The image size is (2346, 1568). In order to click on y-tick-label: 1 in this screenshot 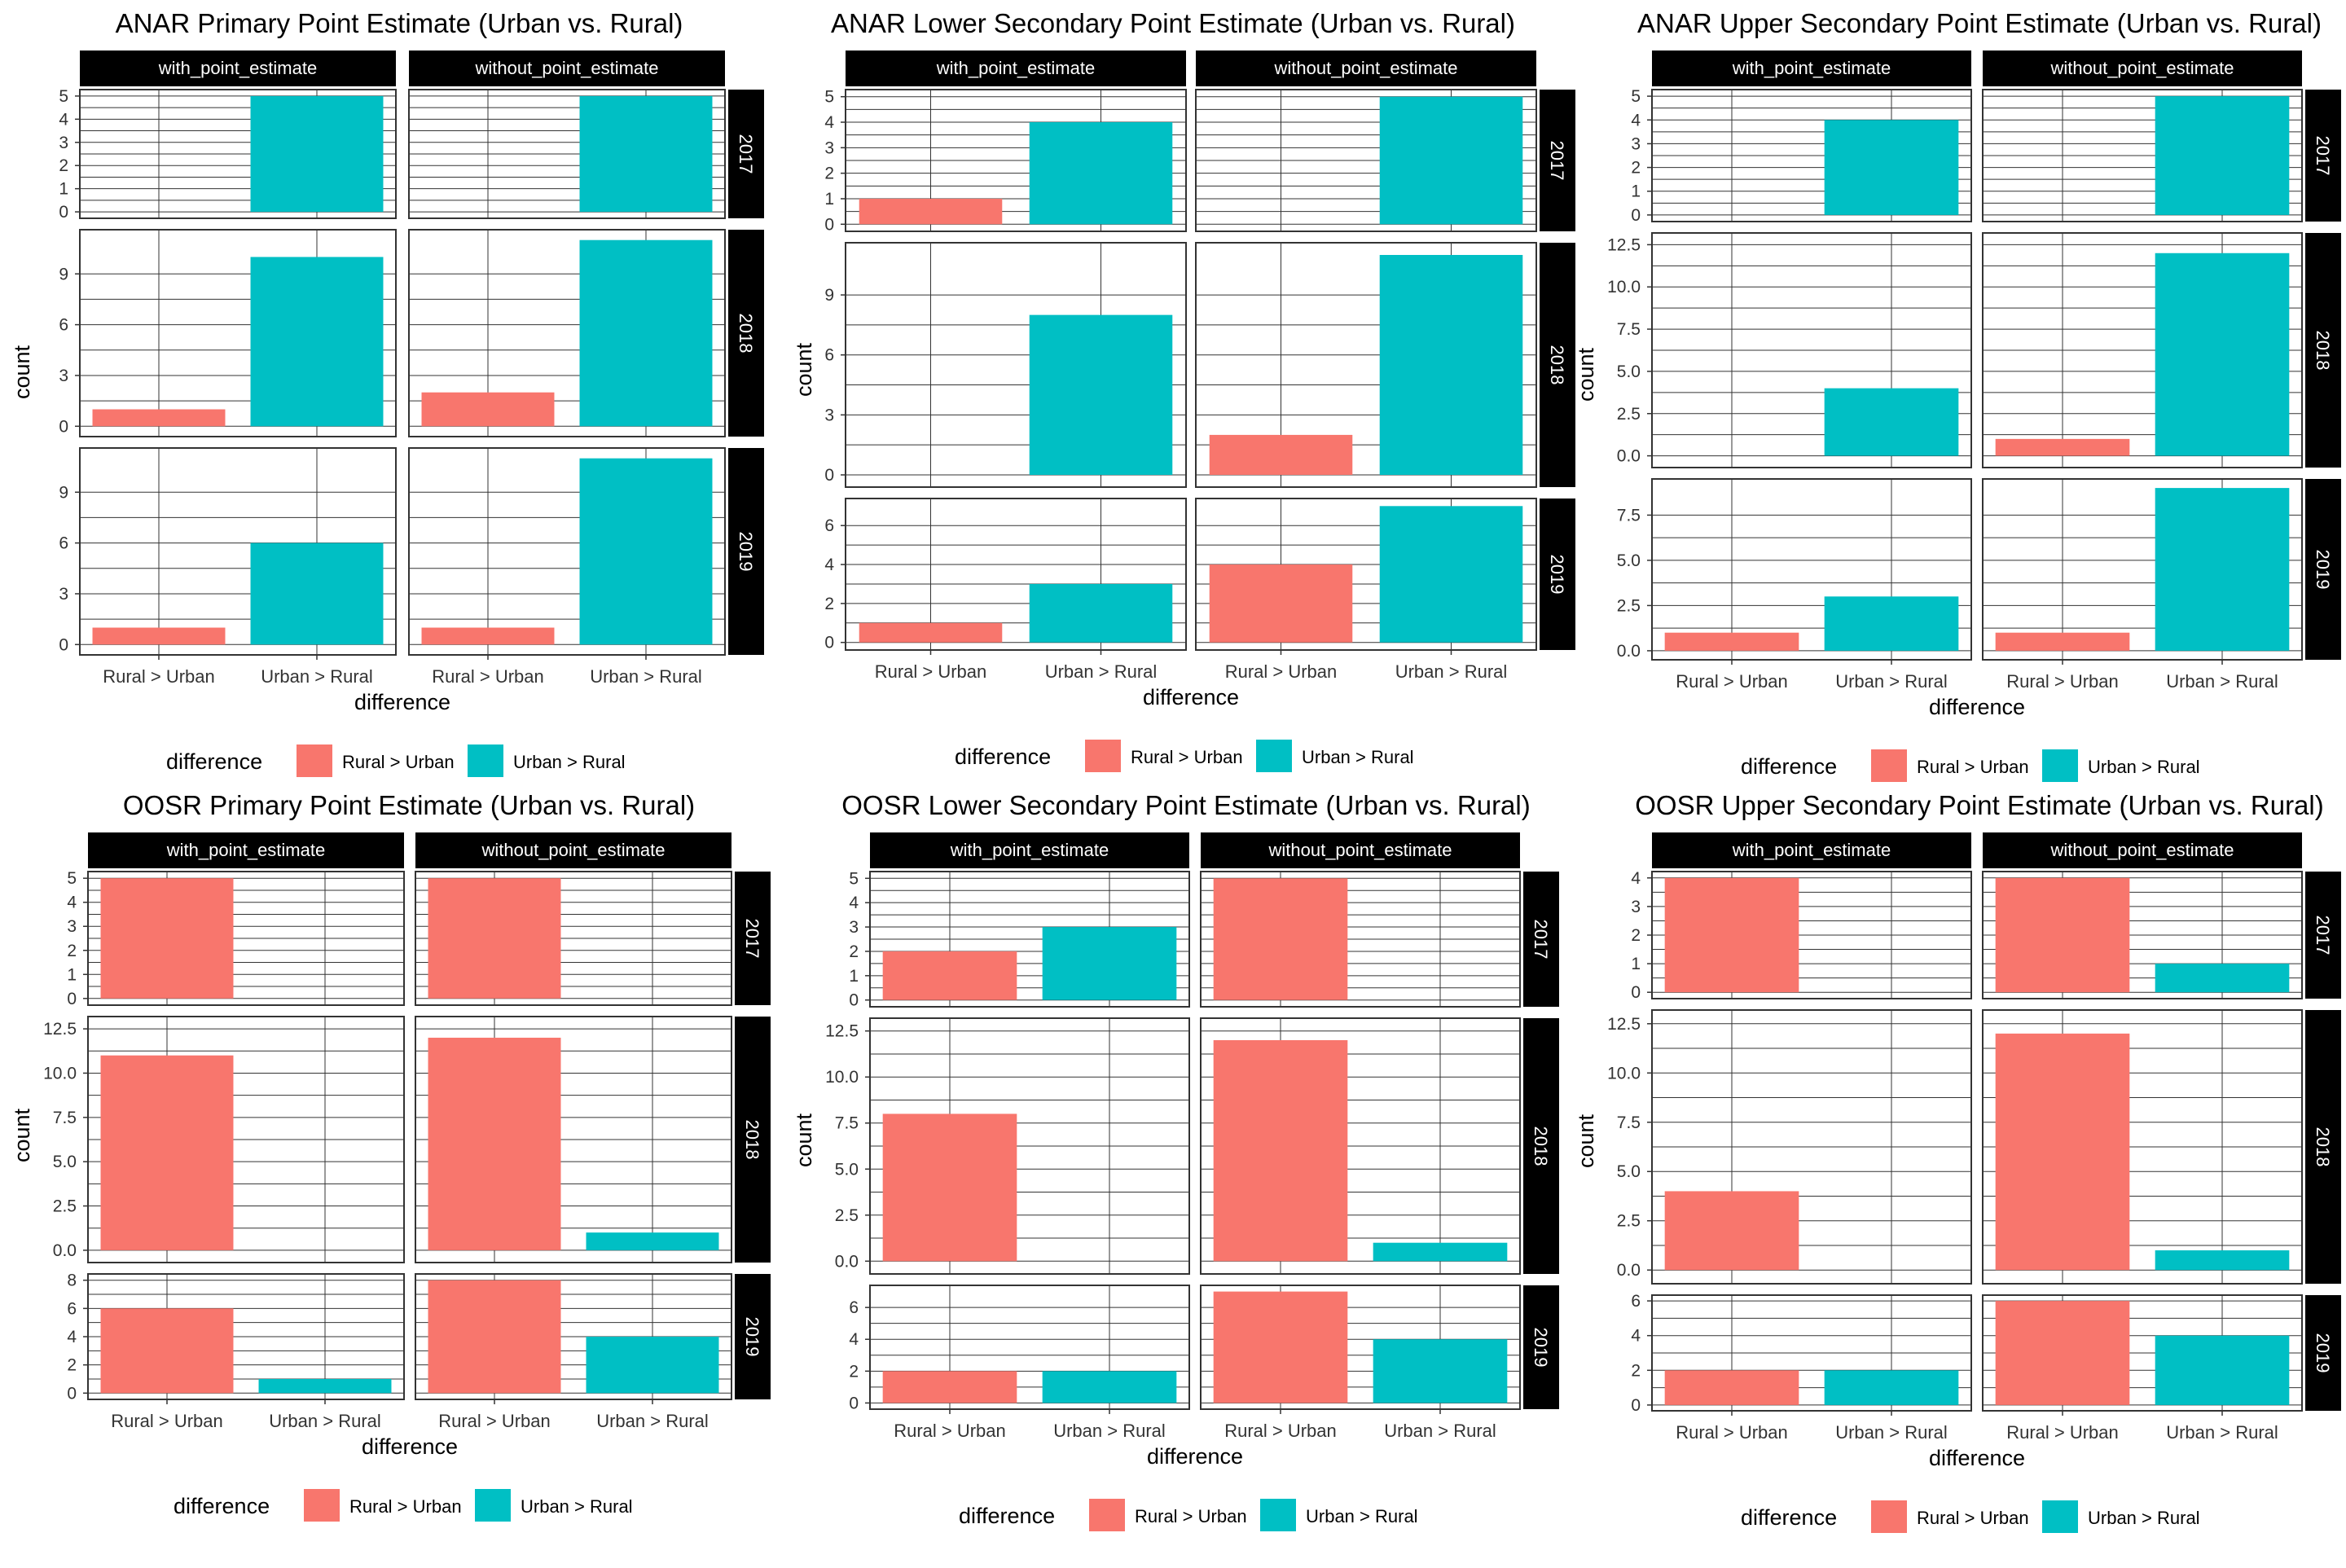, I will do `click(1636, 964)`.